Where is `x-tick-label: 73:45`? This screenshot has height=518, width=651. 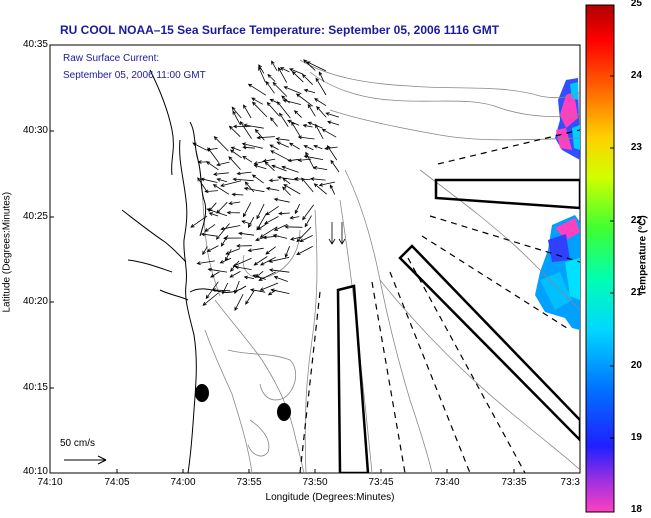
x-tick-label: 73:45 is located at coordinates (381, 482).